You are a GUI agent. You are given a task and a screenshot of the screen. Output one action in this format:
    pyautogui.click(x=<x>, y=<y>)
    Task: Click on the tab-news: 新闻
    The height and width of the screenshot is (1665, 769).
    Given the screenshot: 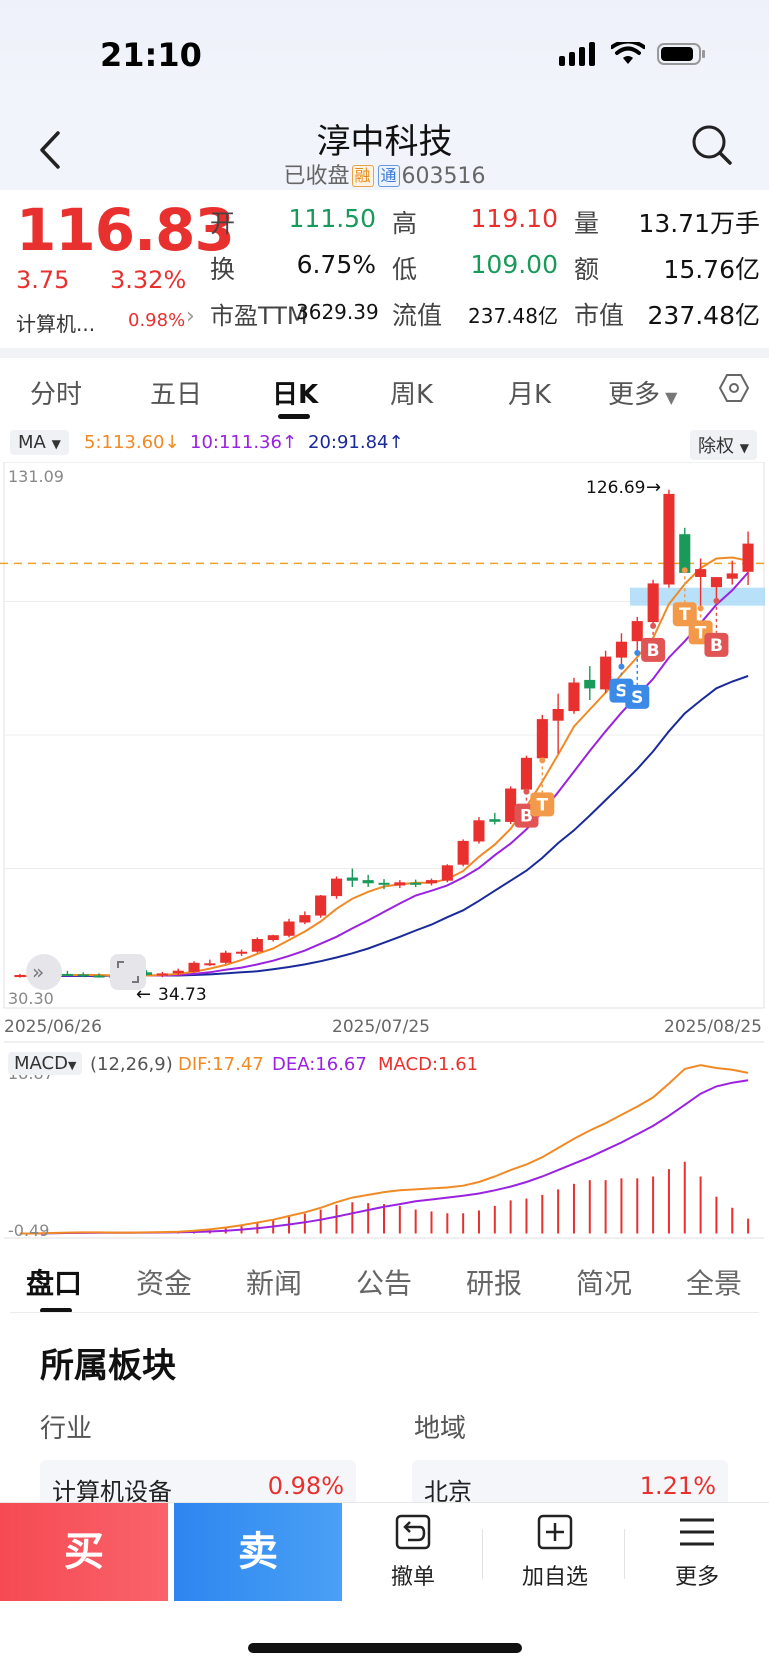 What is the action you would take?
    pyautogui.click(x=274, y=1283)
    